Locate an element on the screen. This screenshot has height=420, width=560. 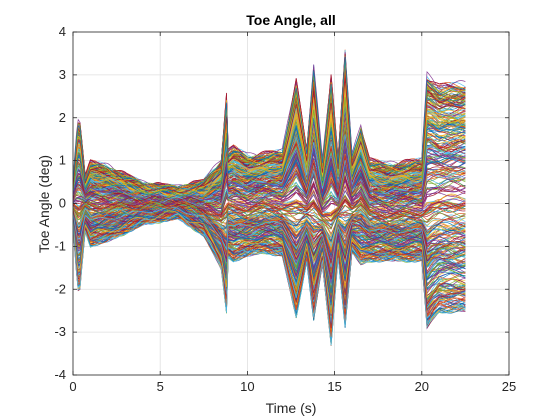
y-tick-label: 4 is located at coordinates (62, 31).